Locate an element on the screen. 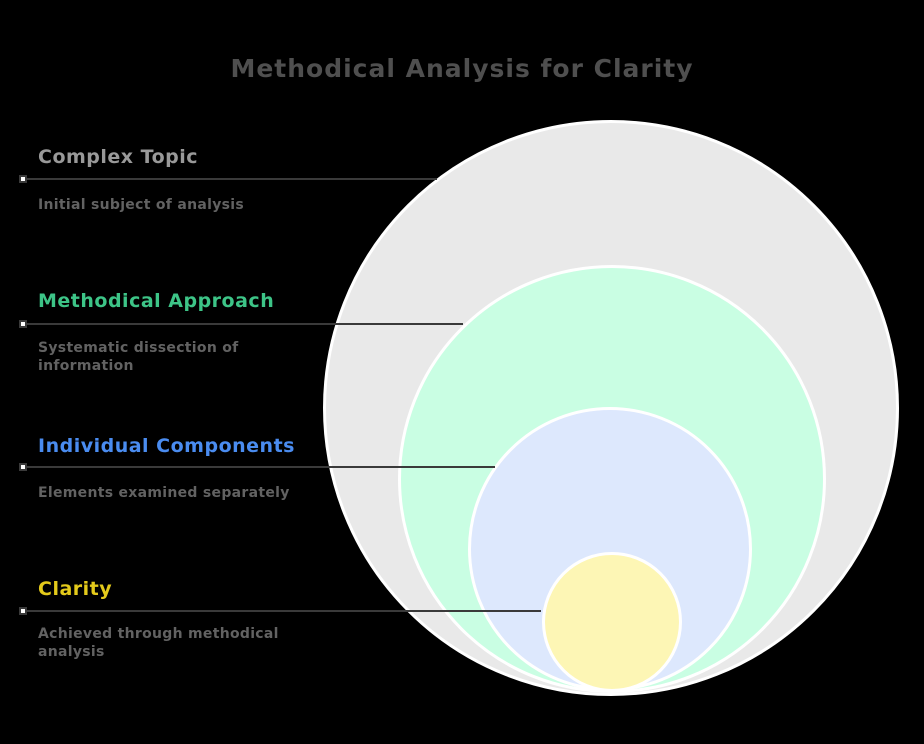 The image size is (924, 744). label-title-individual-components: Individual Components is located at coordinates (166, 446).